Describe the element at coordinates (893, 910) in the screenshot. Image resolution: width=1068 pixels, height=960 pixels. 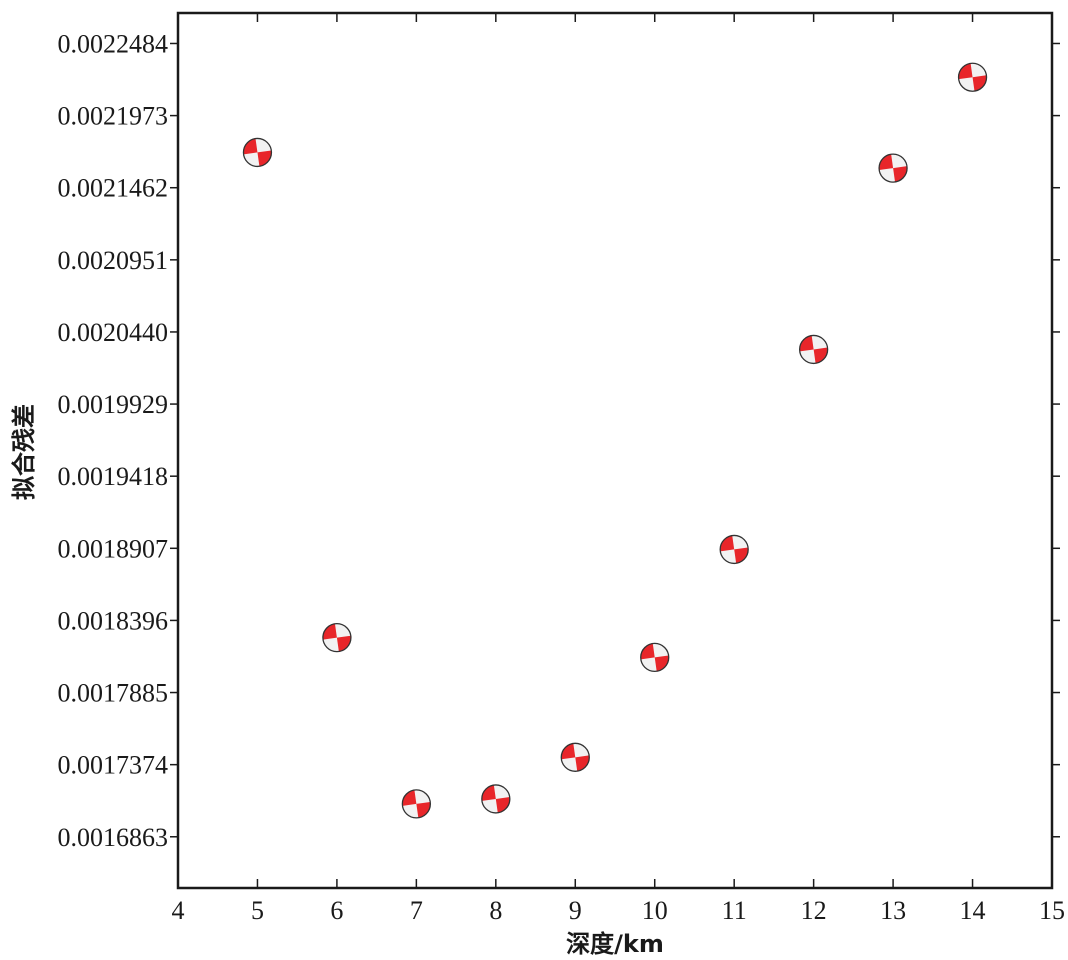
I see `x-tick-label: 13` at that location.